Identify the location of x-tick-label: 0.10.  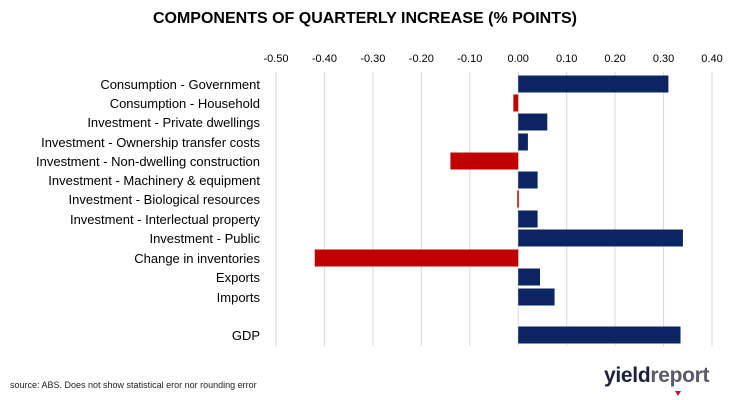
(566, 59).